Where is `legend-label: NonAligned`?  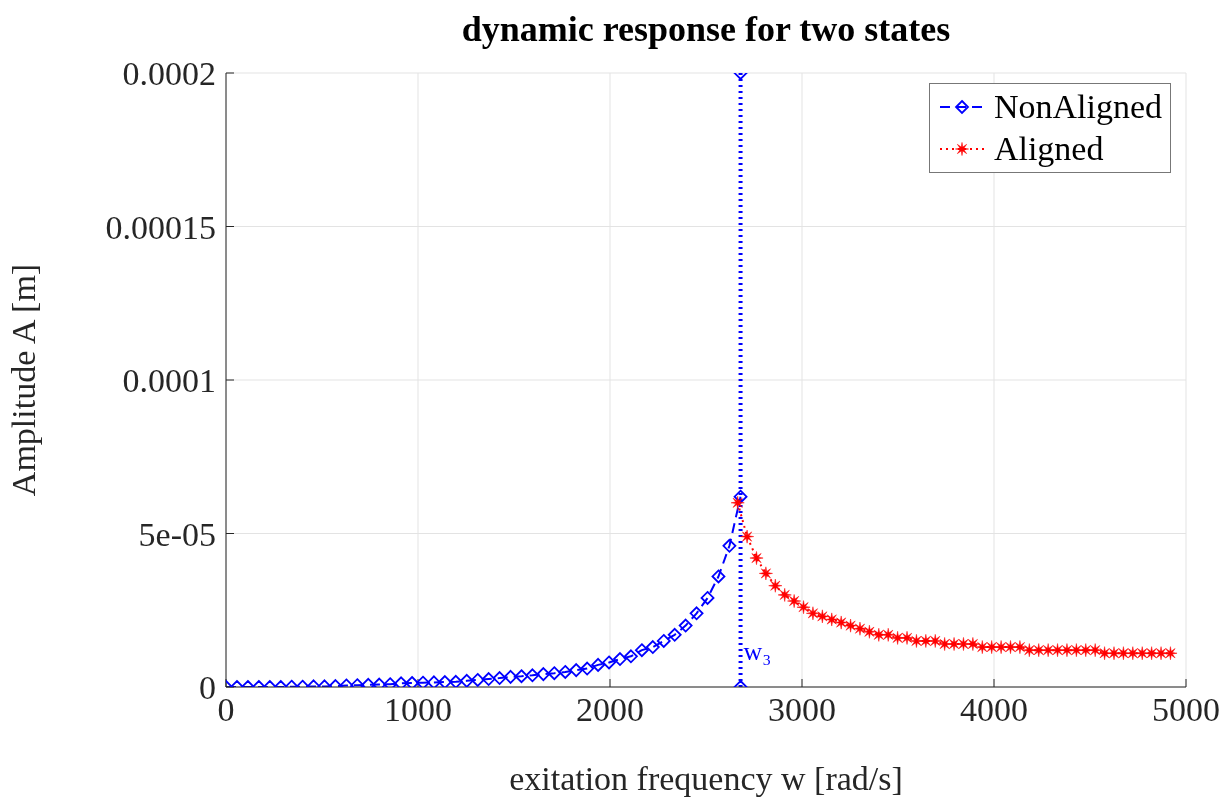
legend-label: NonAligned is located at coordinates (1077, 107).